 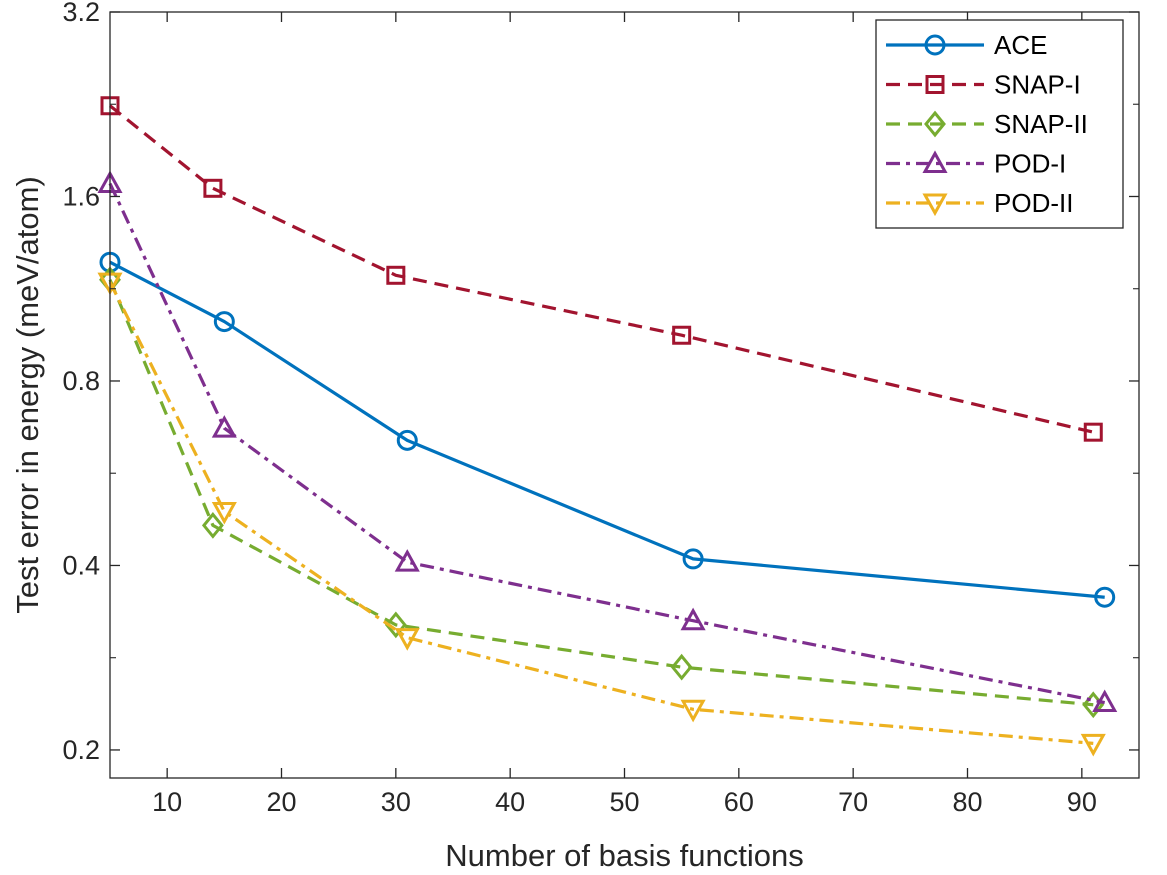 What do you see at coordinates (966, 45) in the screenshot?
I see `legend-entry: ACE` at bounding box center [966, 45].